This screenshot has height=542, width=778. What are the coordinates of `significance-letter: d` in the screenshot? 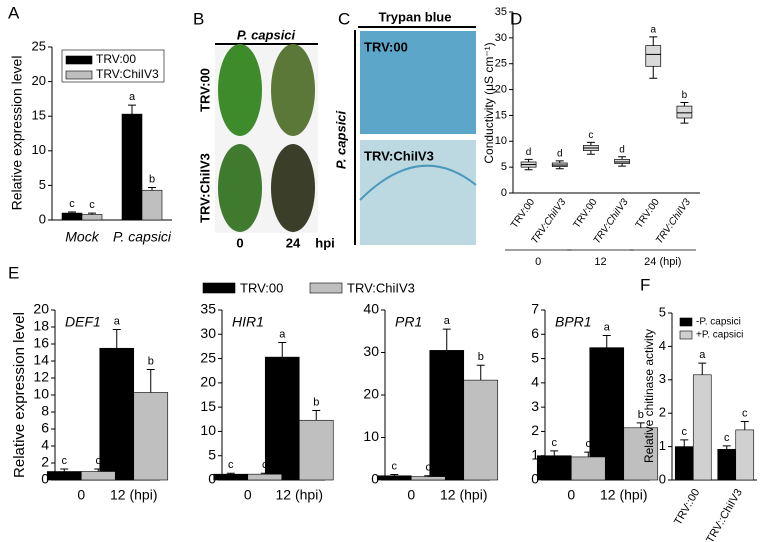 It's located at (622, 149).